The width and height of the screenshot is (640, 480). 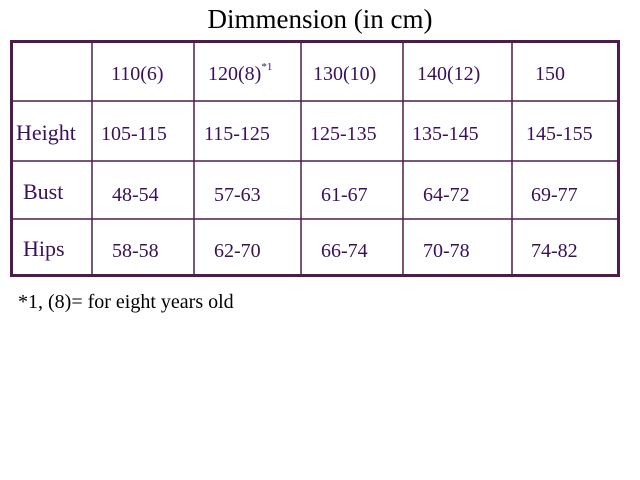 What do you see at coordinates (135, 251) in the screenshot?
I see `hips-110: 58-58` at bounding box center [135, 251].